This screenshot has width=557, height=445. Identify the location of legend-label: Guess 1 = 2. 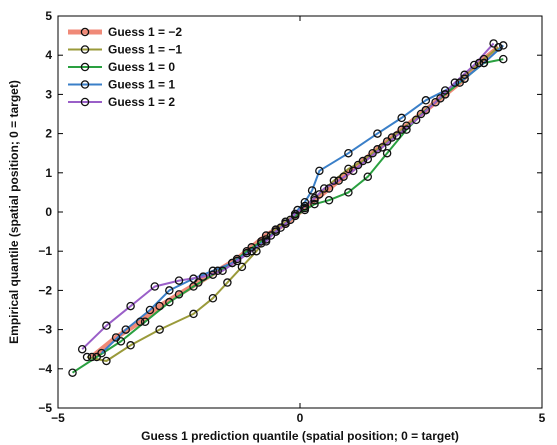
(141, 102).